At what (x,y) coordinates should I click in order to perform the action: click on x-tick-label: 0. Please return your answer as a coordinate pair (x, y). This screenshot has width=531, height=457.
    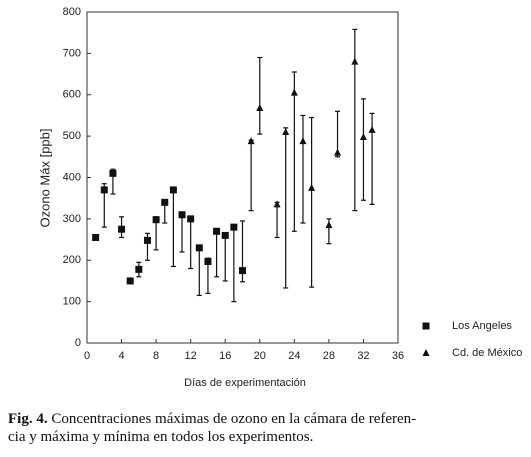
    Looking at the image, I should click on (87, 356).